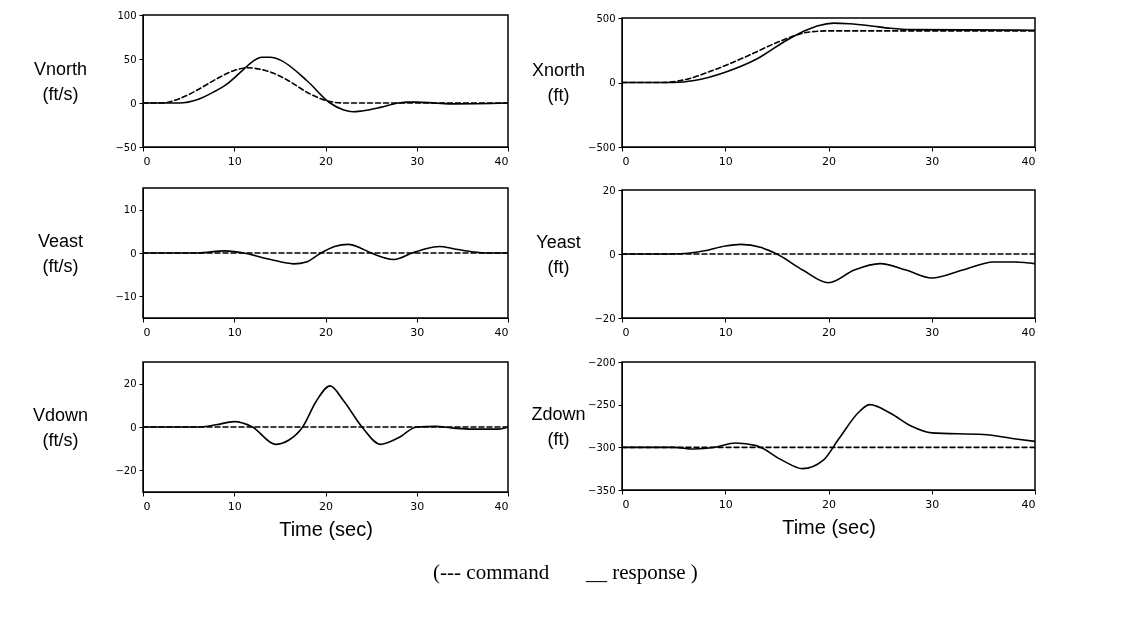 Image resolution: width=1131 pixels, height=617 pixels. I want to click on y-tick-label: 50, so click(130, 59).